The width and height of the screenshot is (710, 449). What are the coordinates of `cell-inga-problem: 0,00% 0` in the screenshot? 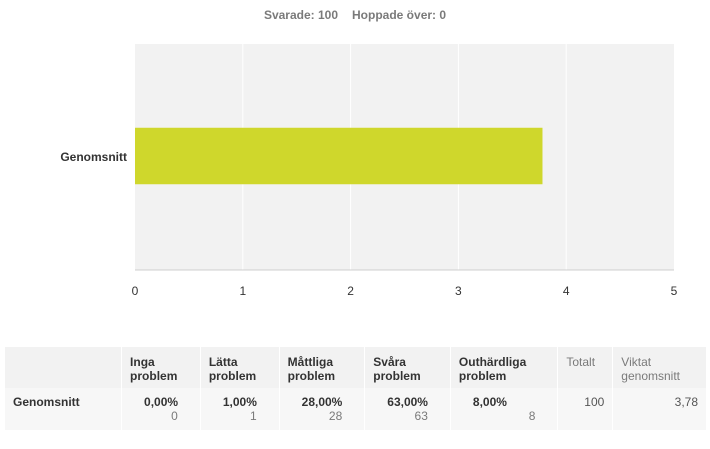 It's located at (161, 409).